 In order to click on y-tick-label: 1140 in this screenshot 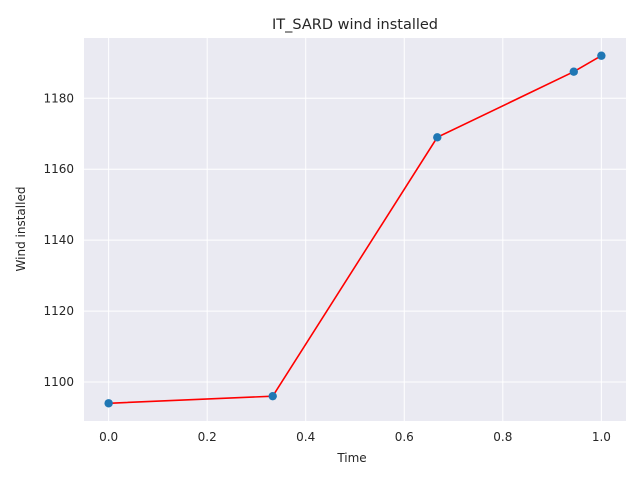, I will do `click(58, 240)`.